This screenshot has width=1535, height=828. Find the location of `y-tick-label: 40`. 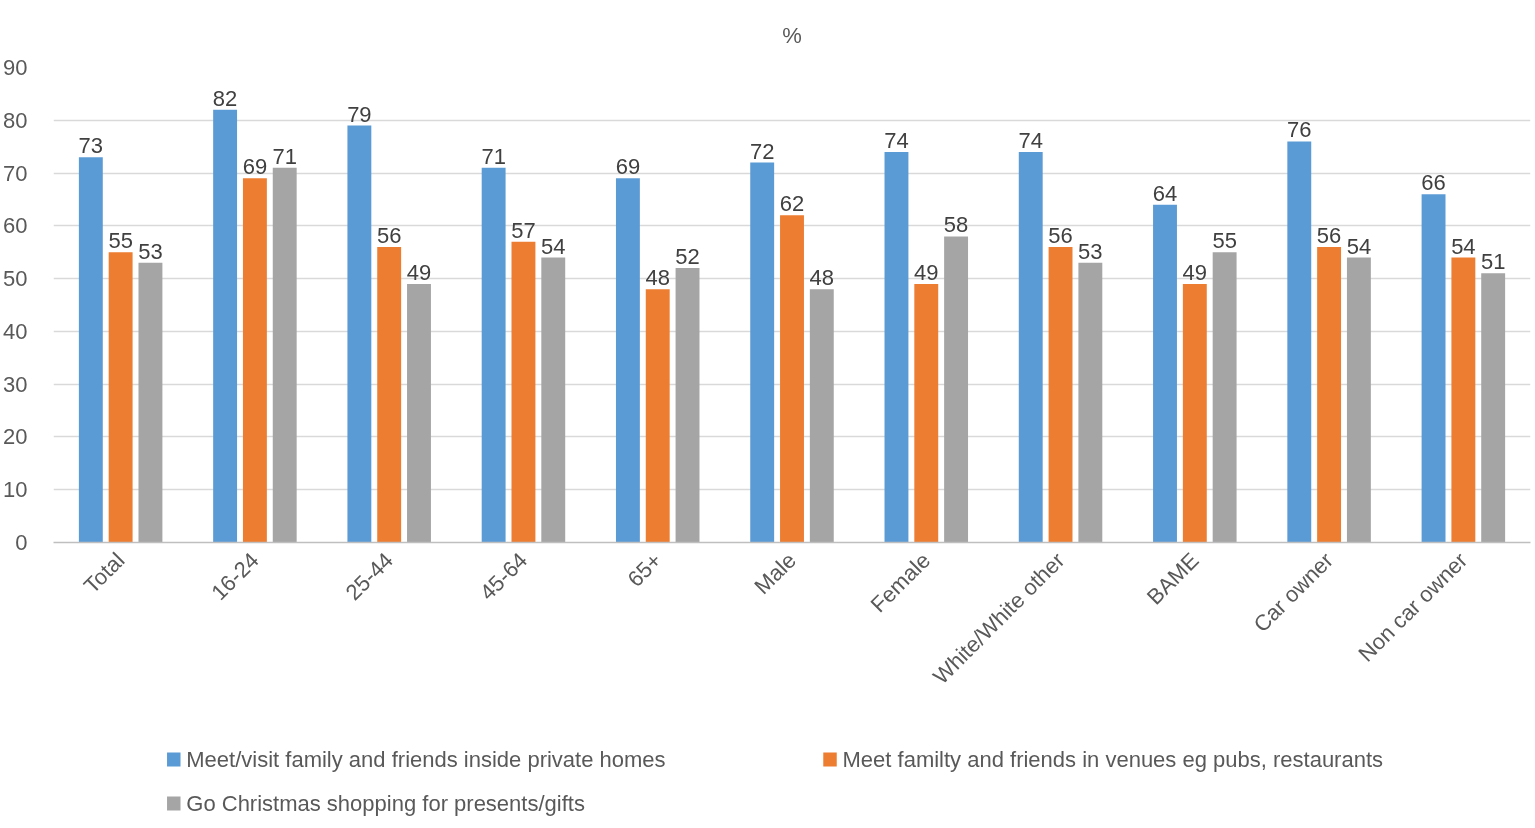

y-tick-label: 40 is located at coordinates (15, 331).